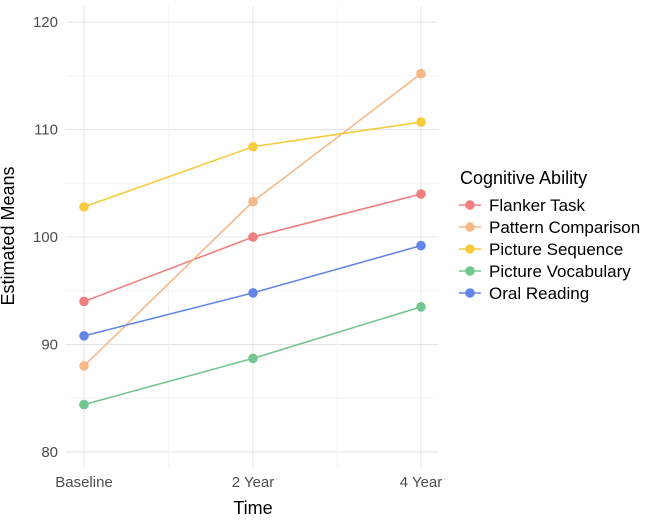 This screenshot has width=669, height=522. I want to click on y-axis-ticks: 80 90 100 110 120, so click(45, 237).